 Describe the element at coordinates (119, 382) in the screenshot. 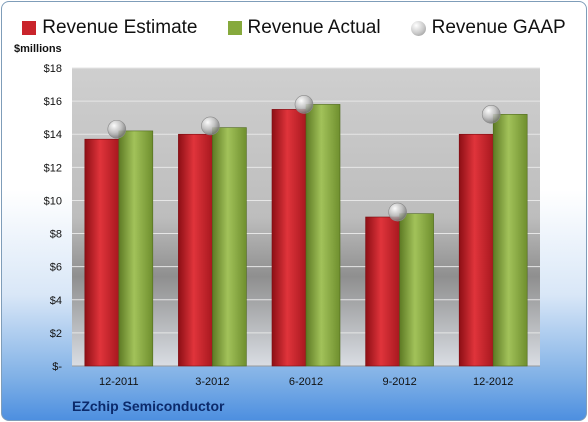

I see `x-tick-label: 12-2011` at that location.